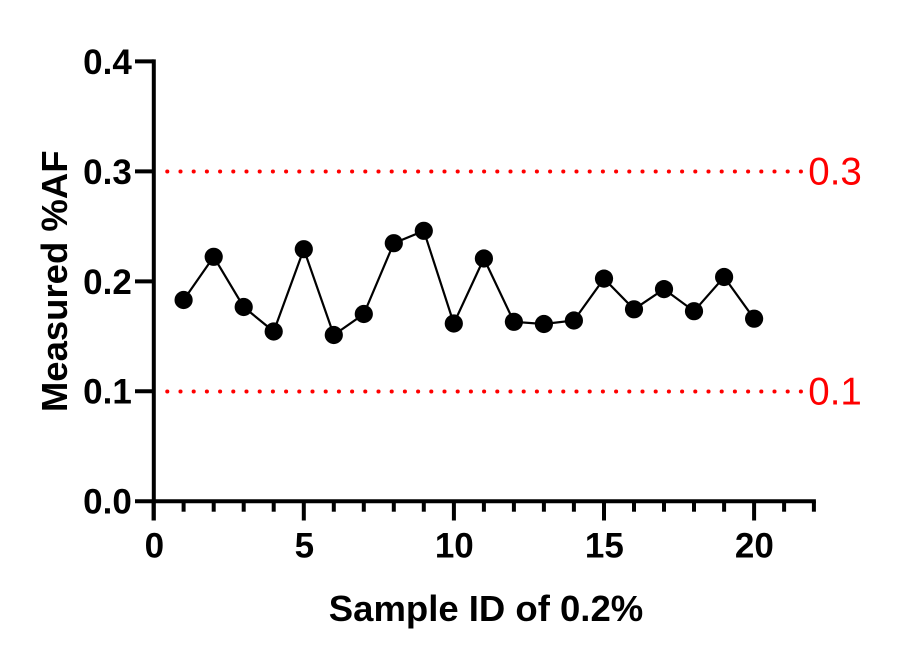 The width and height of the screenshot is (915, 667). What do you see at coordinates (154, 545) in the screenshot?
I see `svg-text: 0` at bounding box center [154, 545].